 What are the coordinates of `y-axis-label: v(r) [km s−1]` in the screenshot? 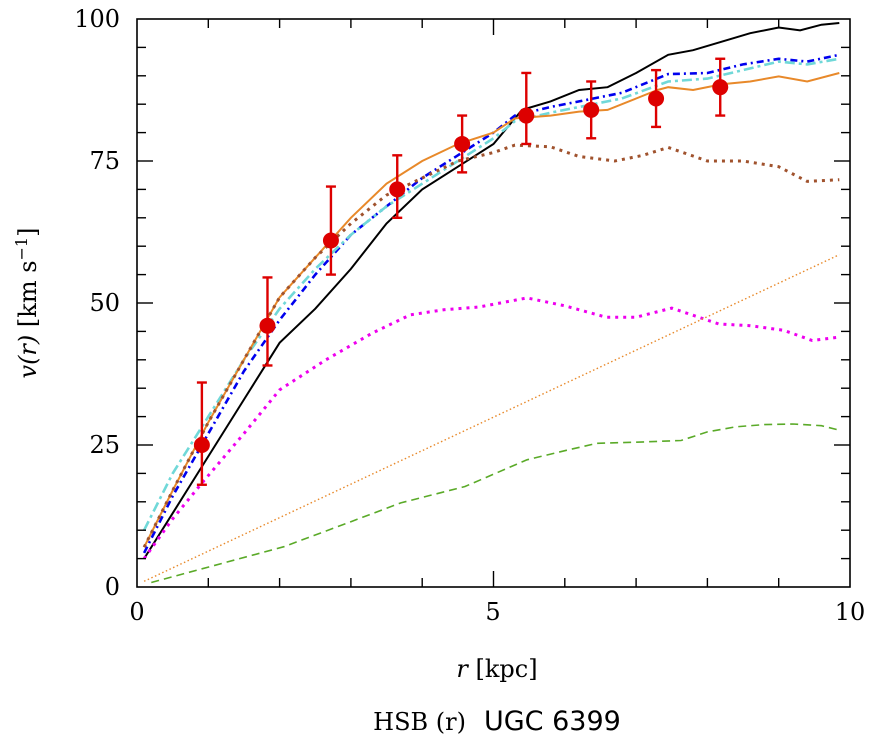 It's located at (27, 303).